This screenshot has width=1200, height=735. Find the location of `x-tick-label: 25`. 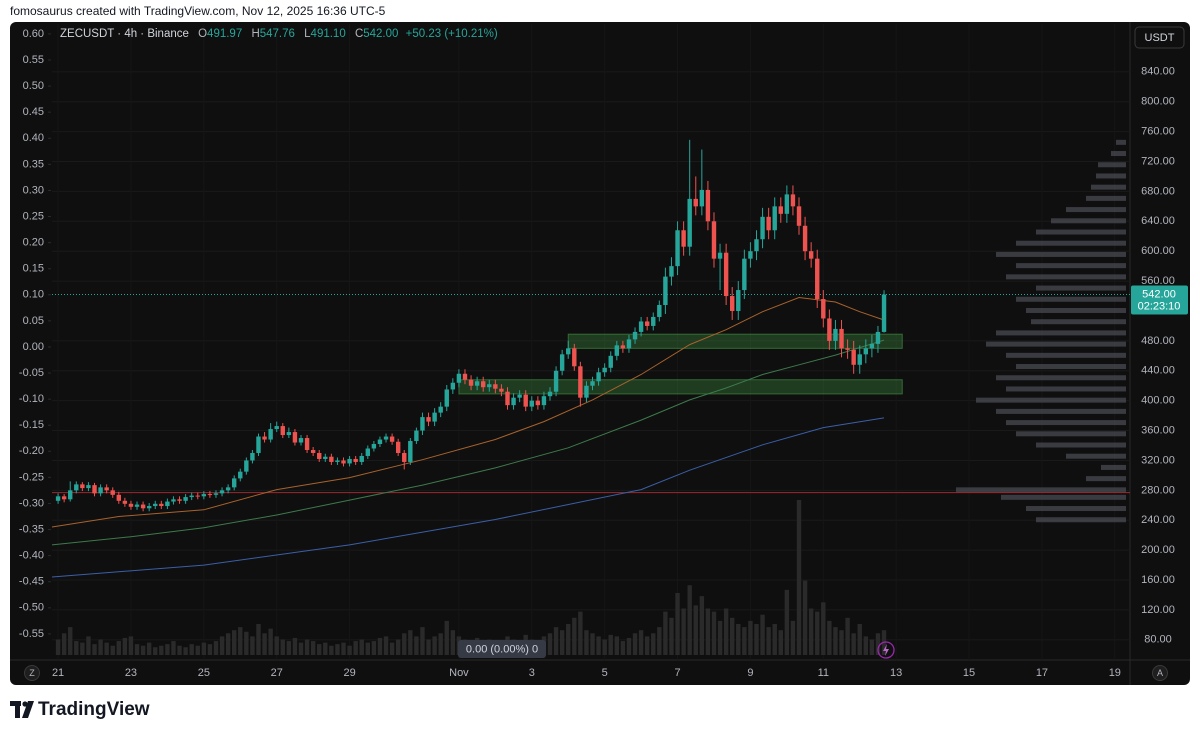

x-tick-label: 25 is located at coordinates (204, 673).